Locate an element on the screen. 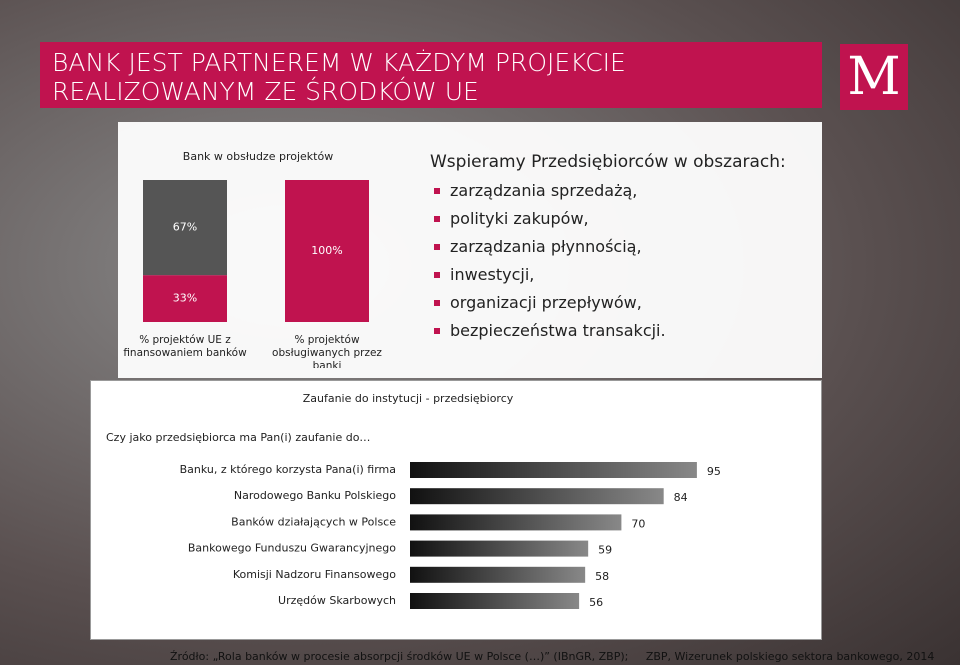  value-label: 100% is located at coordinates (326, 250).